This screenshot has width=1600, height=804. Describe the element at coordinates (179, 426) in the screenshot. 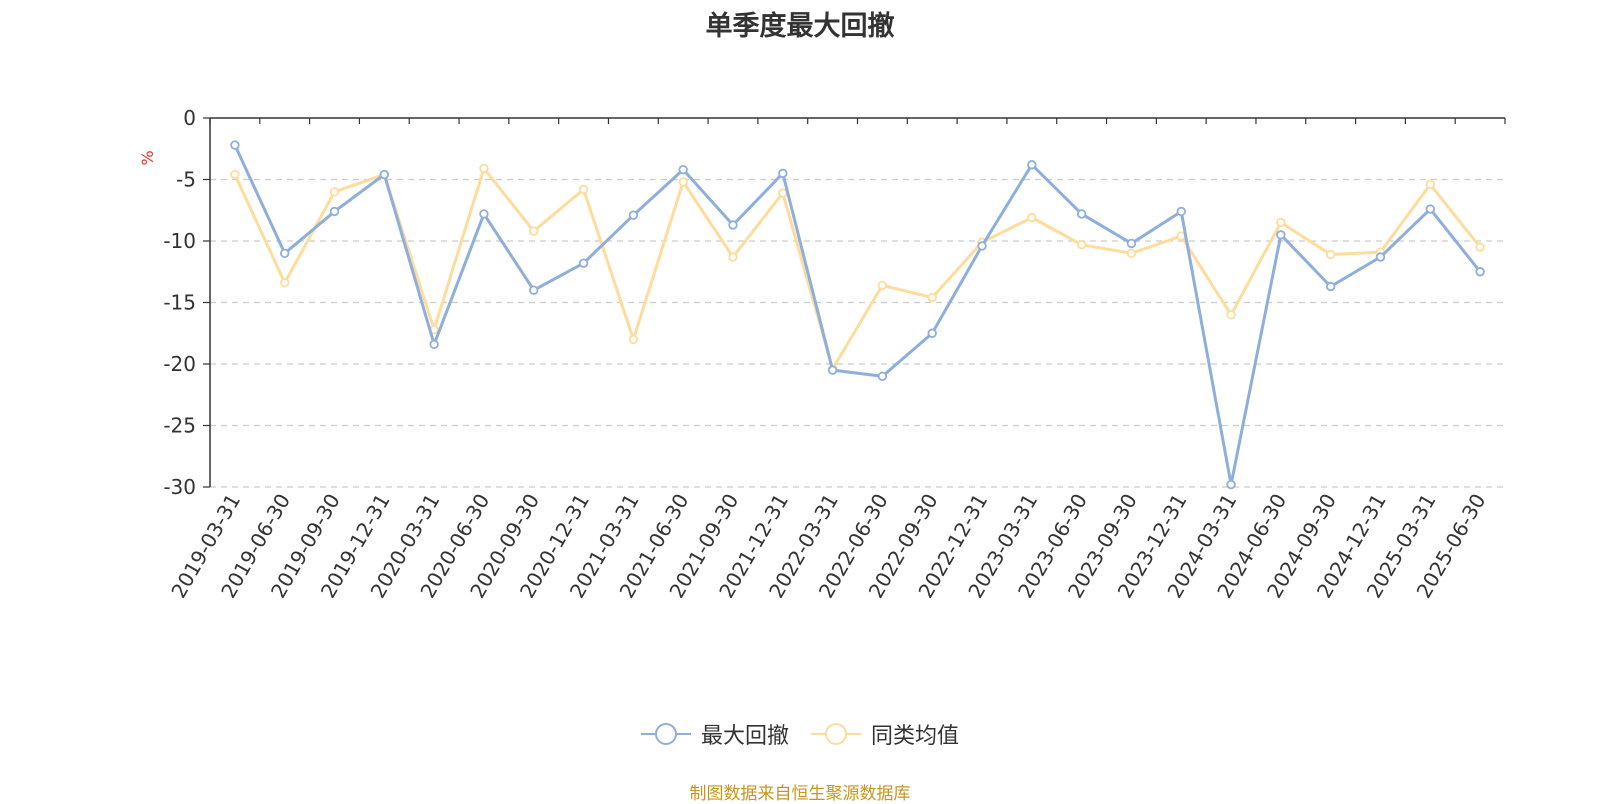

I see `y-tick-label: -25` at that location.